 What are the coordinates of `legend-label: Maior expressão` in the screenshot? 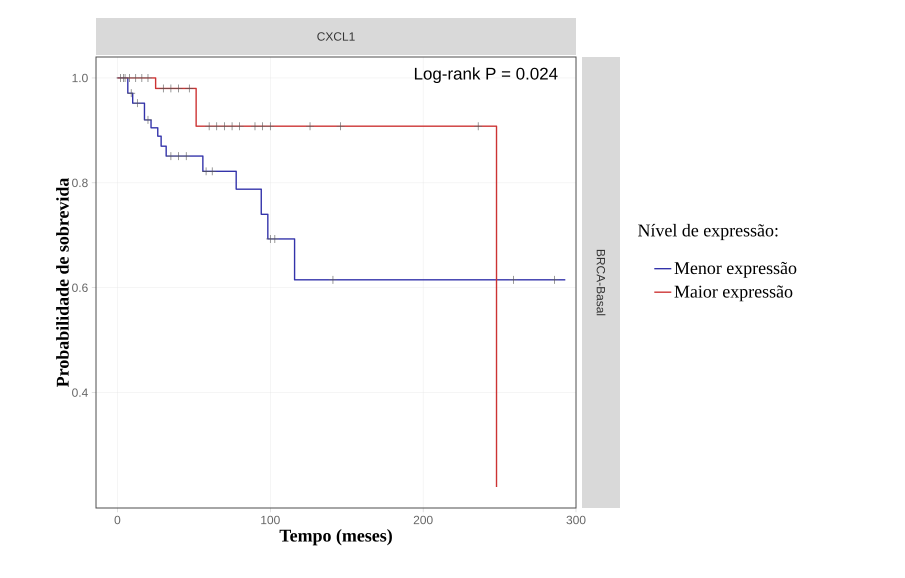 It's located at (733, 293).